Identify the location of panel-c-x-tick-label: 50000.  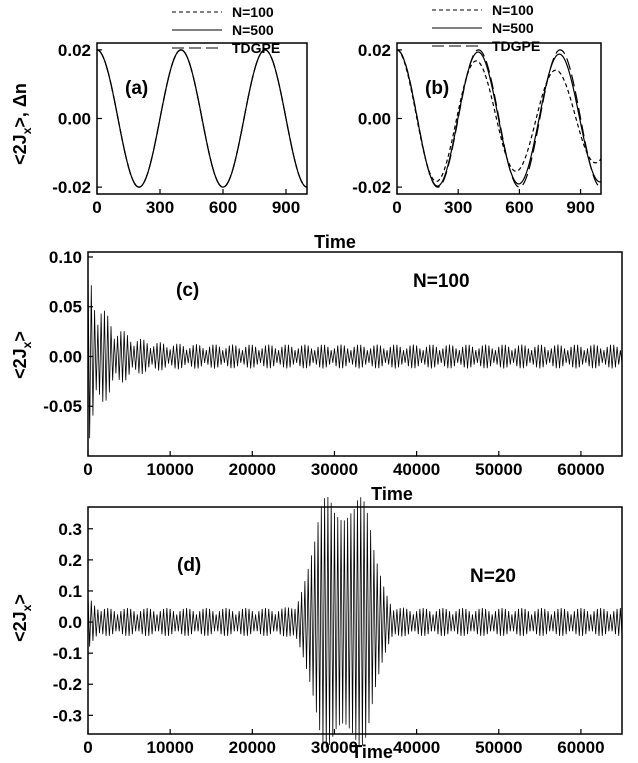
(498, 469).